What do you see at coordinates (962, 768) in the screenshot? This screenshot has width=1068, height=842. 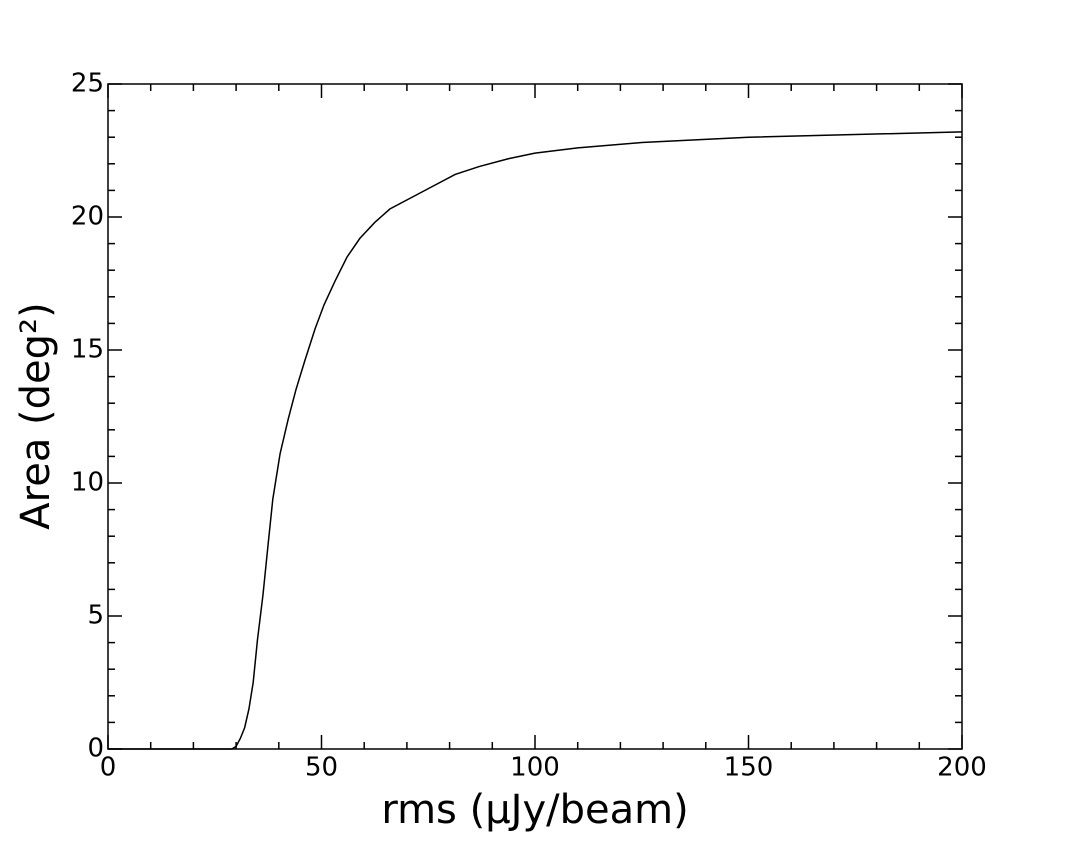 I see `x-tick-label: 200` at bounding box center [962, 768].